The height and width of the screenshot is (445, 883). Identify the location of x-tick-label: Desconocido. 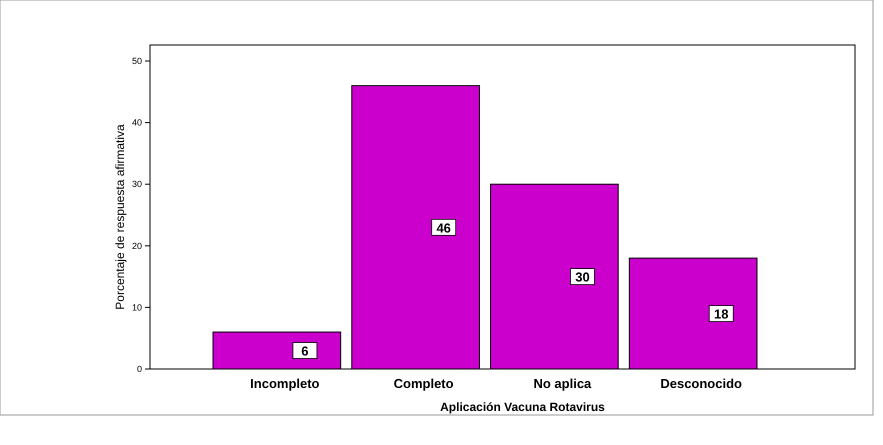
(701, 383).